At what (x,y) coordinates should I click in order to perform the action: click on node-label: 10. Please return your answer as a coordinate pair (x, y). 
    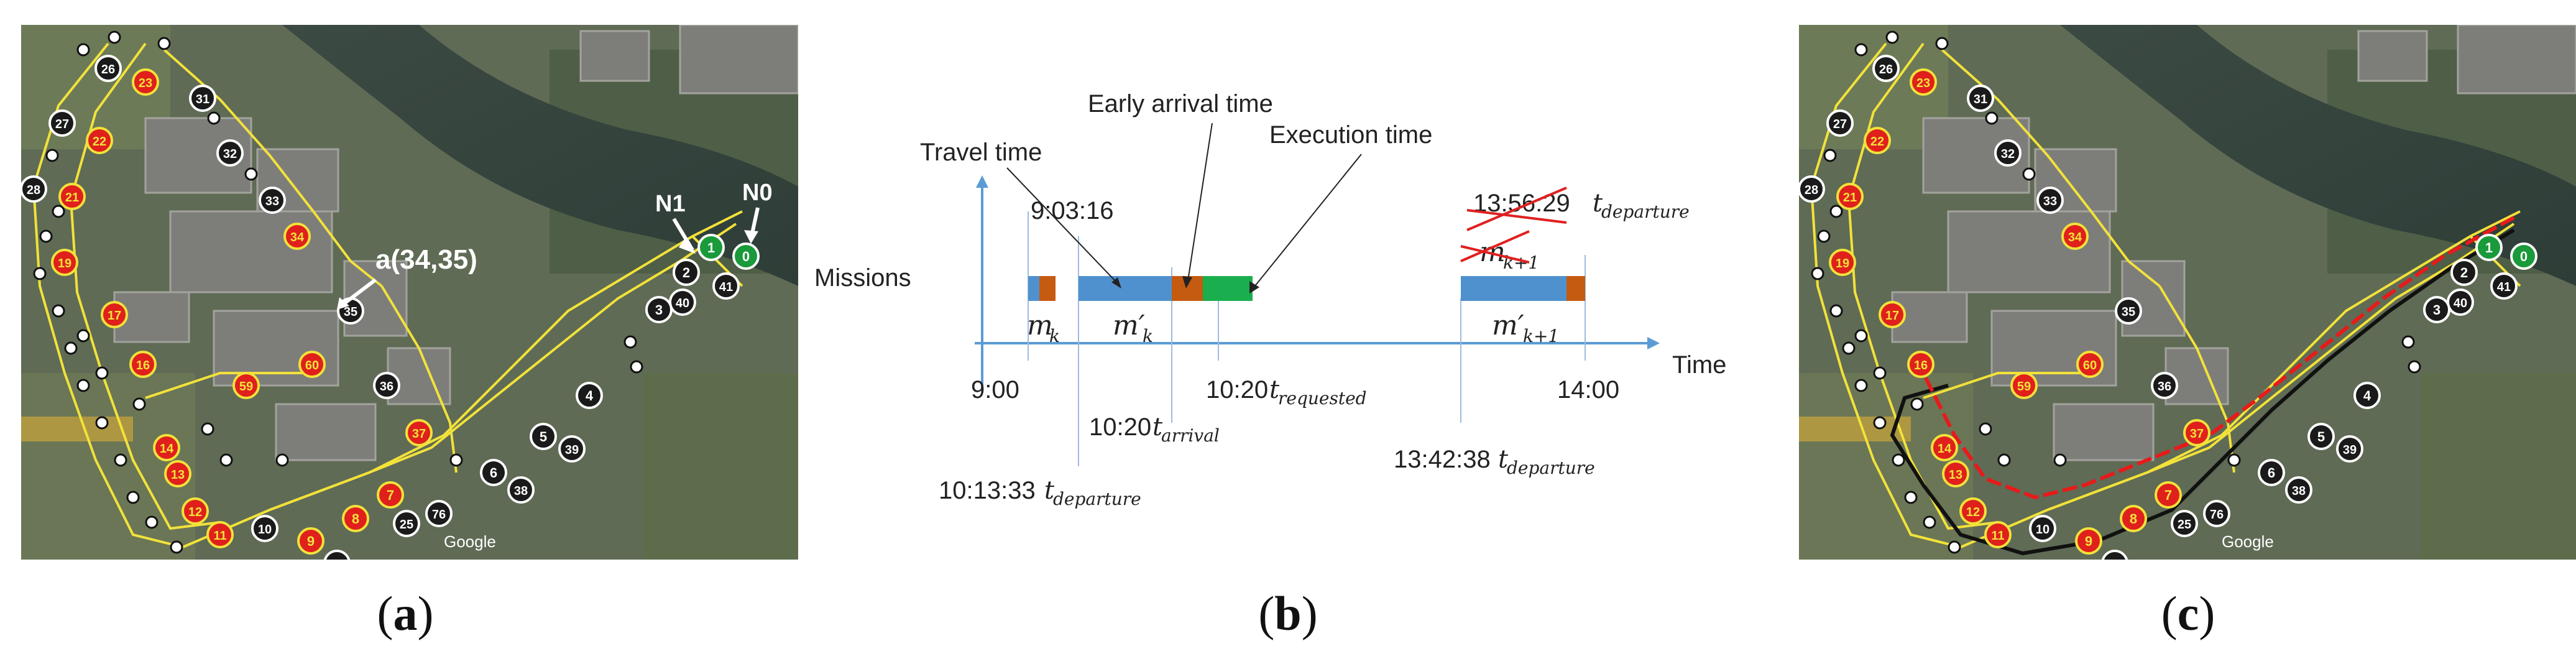
    Looking at the image, I should click on (265, 530).